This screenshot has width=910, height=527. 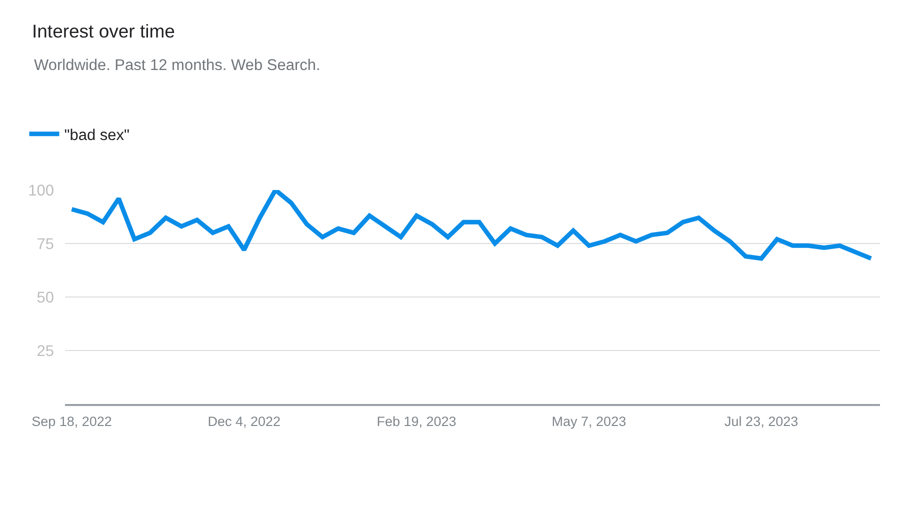 What do you see at coordinates (177, 65) in the screenshot?
I see `chart-subtitle: Worldwide. Past 12 months. Web Search.` at bounding box center [177, 65].